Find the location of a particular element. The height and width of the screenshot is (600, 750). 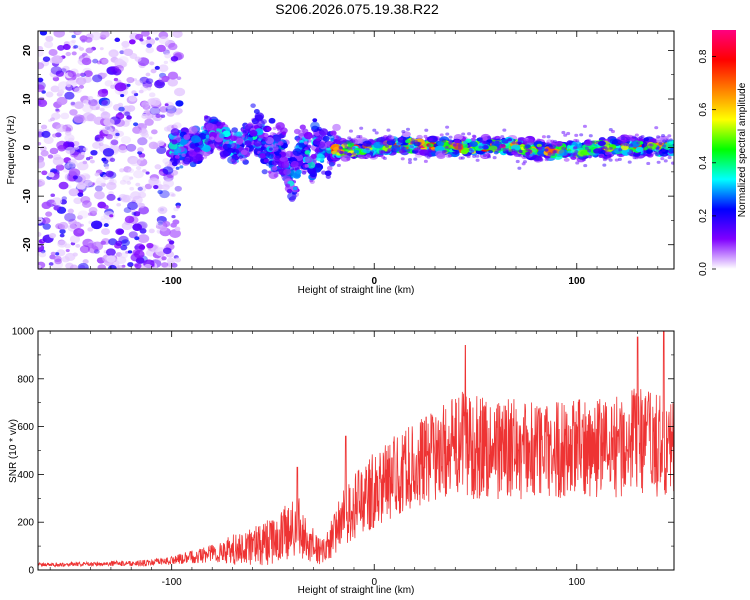

spectrogram-x-axis-label: Height of straight line (km) is located at coordinates (356, 290).